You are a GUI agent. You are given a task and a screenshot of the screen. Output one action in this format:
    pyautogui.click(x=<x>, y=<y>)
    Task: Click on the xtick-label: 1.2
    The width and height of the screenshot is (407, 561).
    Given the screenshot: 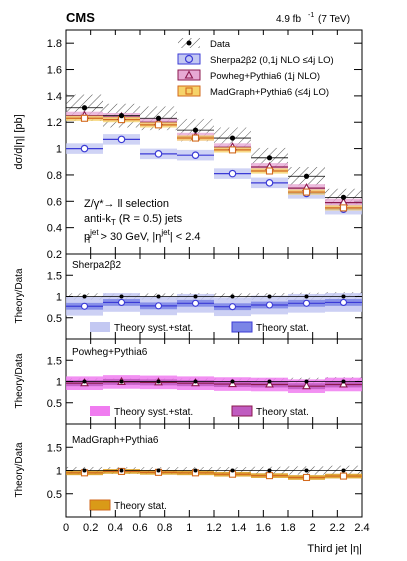 What is the action you would take?
    pyautogui.click(x=213, y=528)
    